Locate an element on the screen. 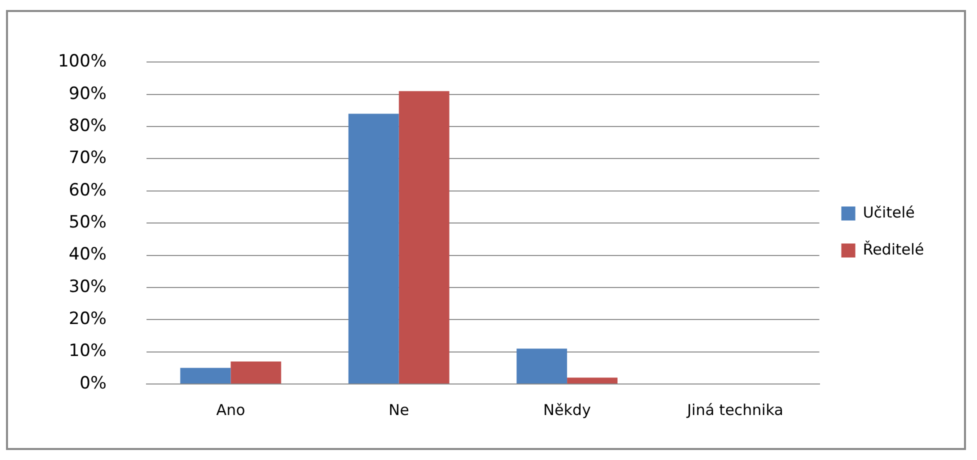 Image resolution: width=977 pixels, height=460 pixels. y-tick-label: 70% is located at coordinates (87, 158).